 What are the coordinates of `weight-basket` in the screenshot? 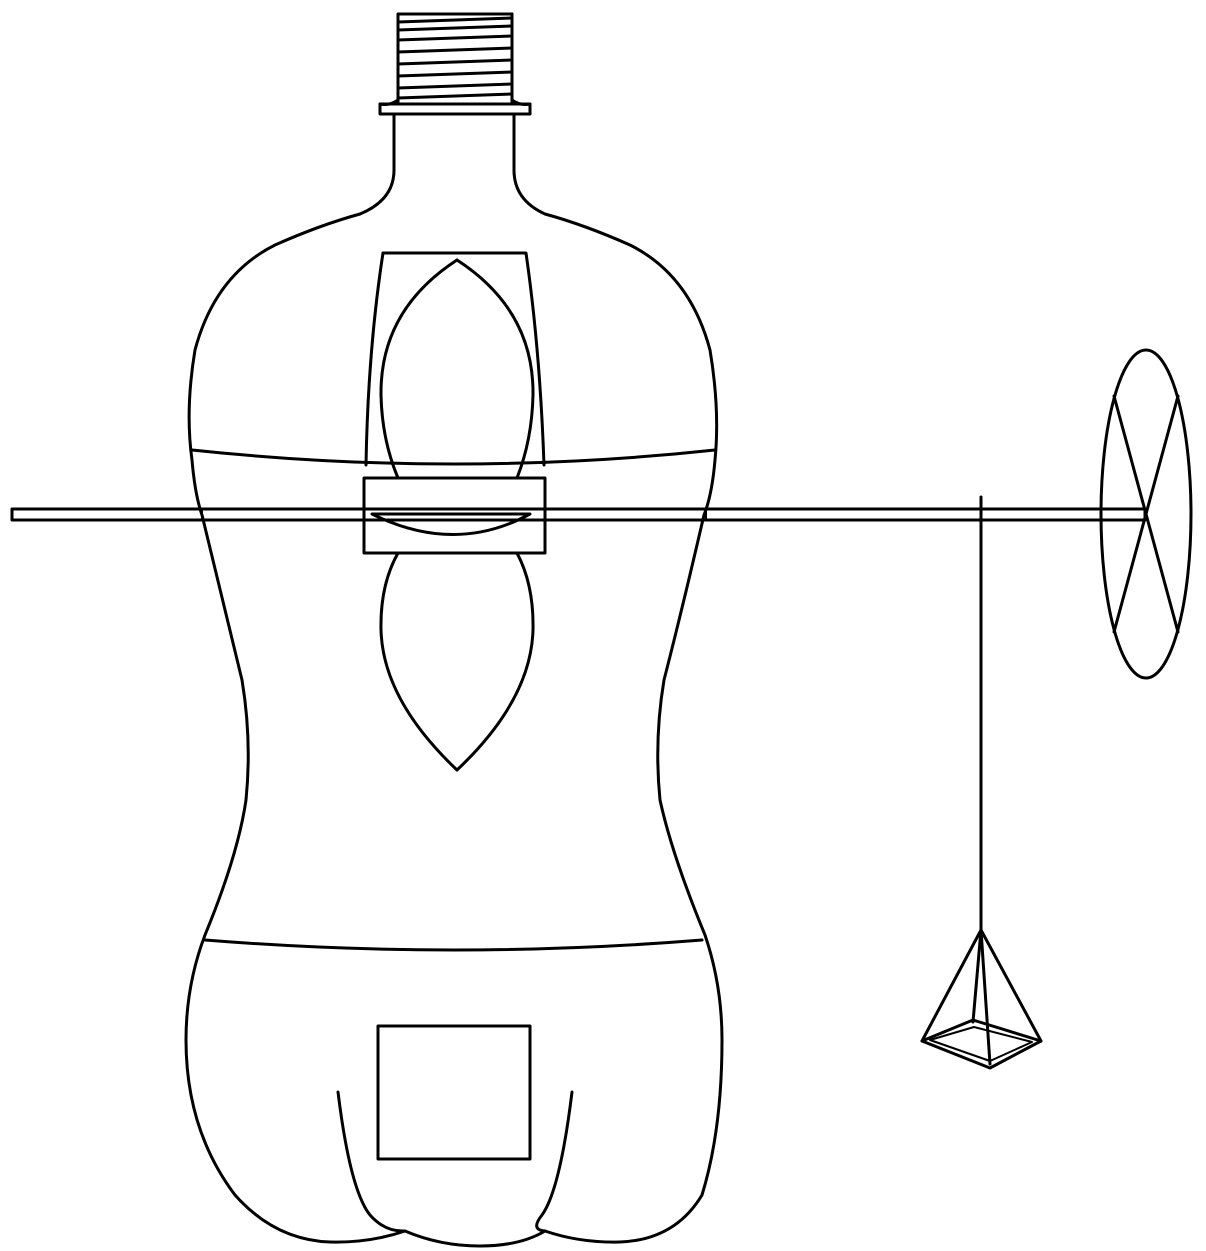 It's located at (981, 999).